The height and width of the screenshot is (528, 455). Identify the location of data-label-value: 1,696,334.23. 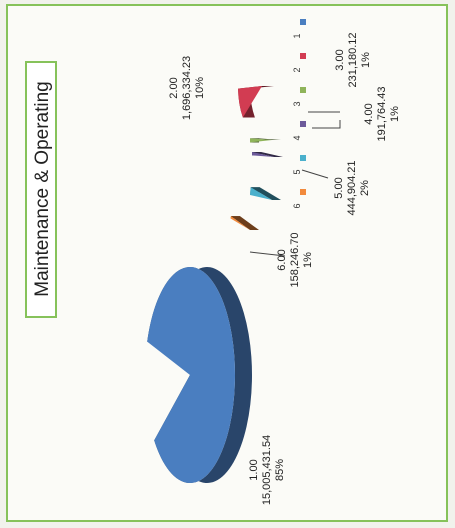
(187, 88).